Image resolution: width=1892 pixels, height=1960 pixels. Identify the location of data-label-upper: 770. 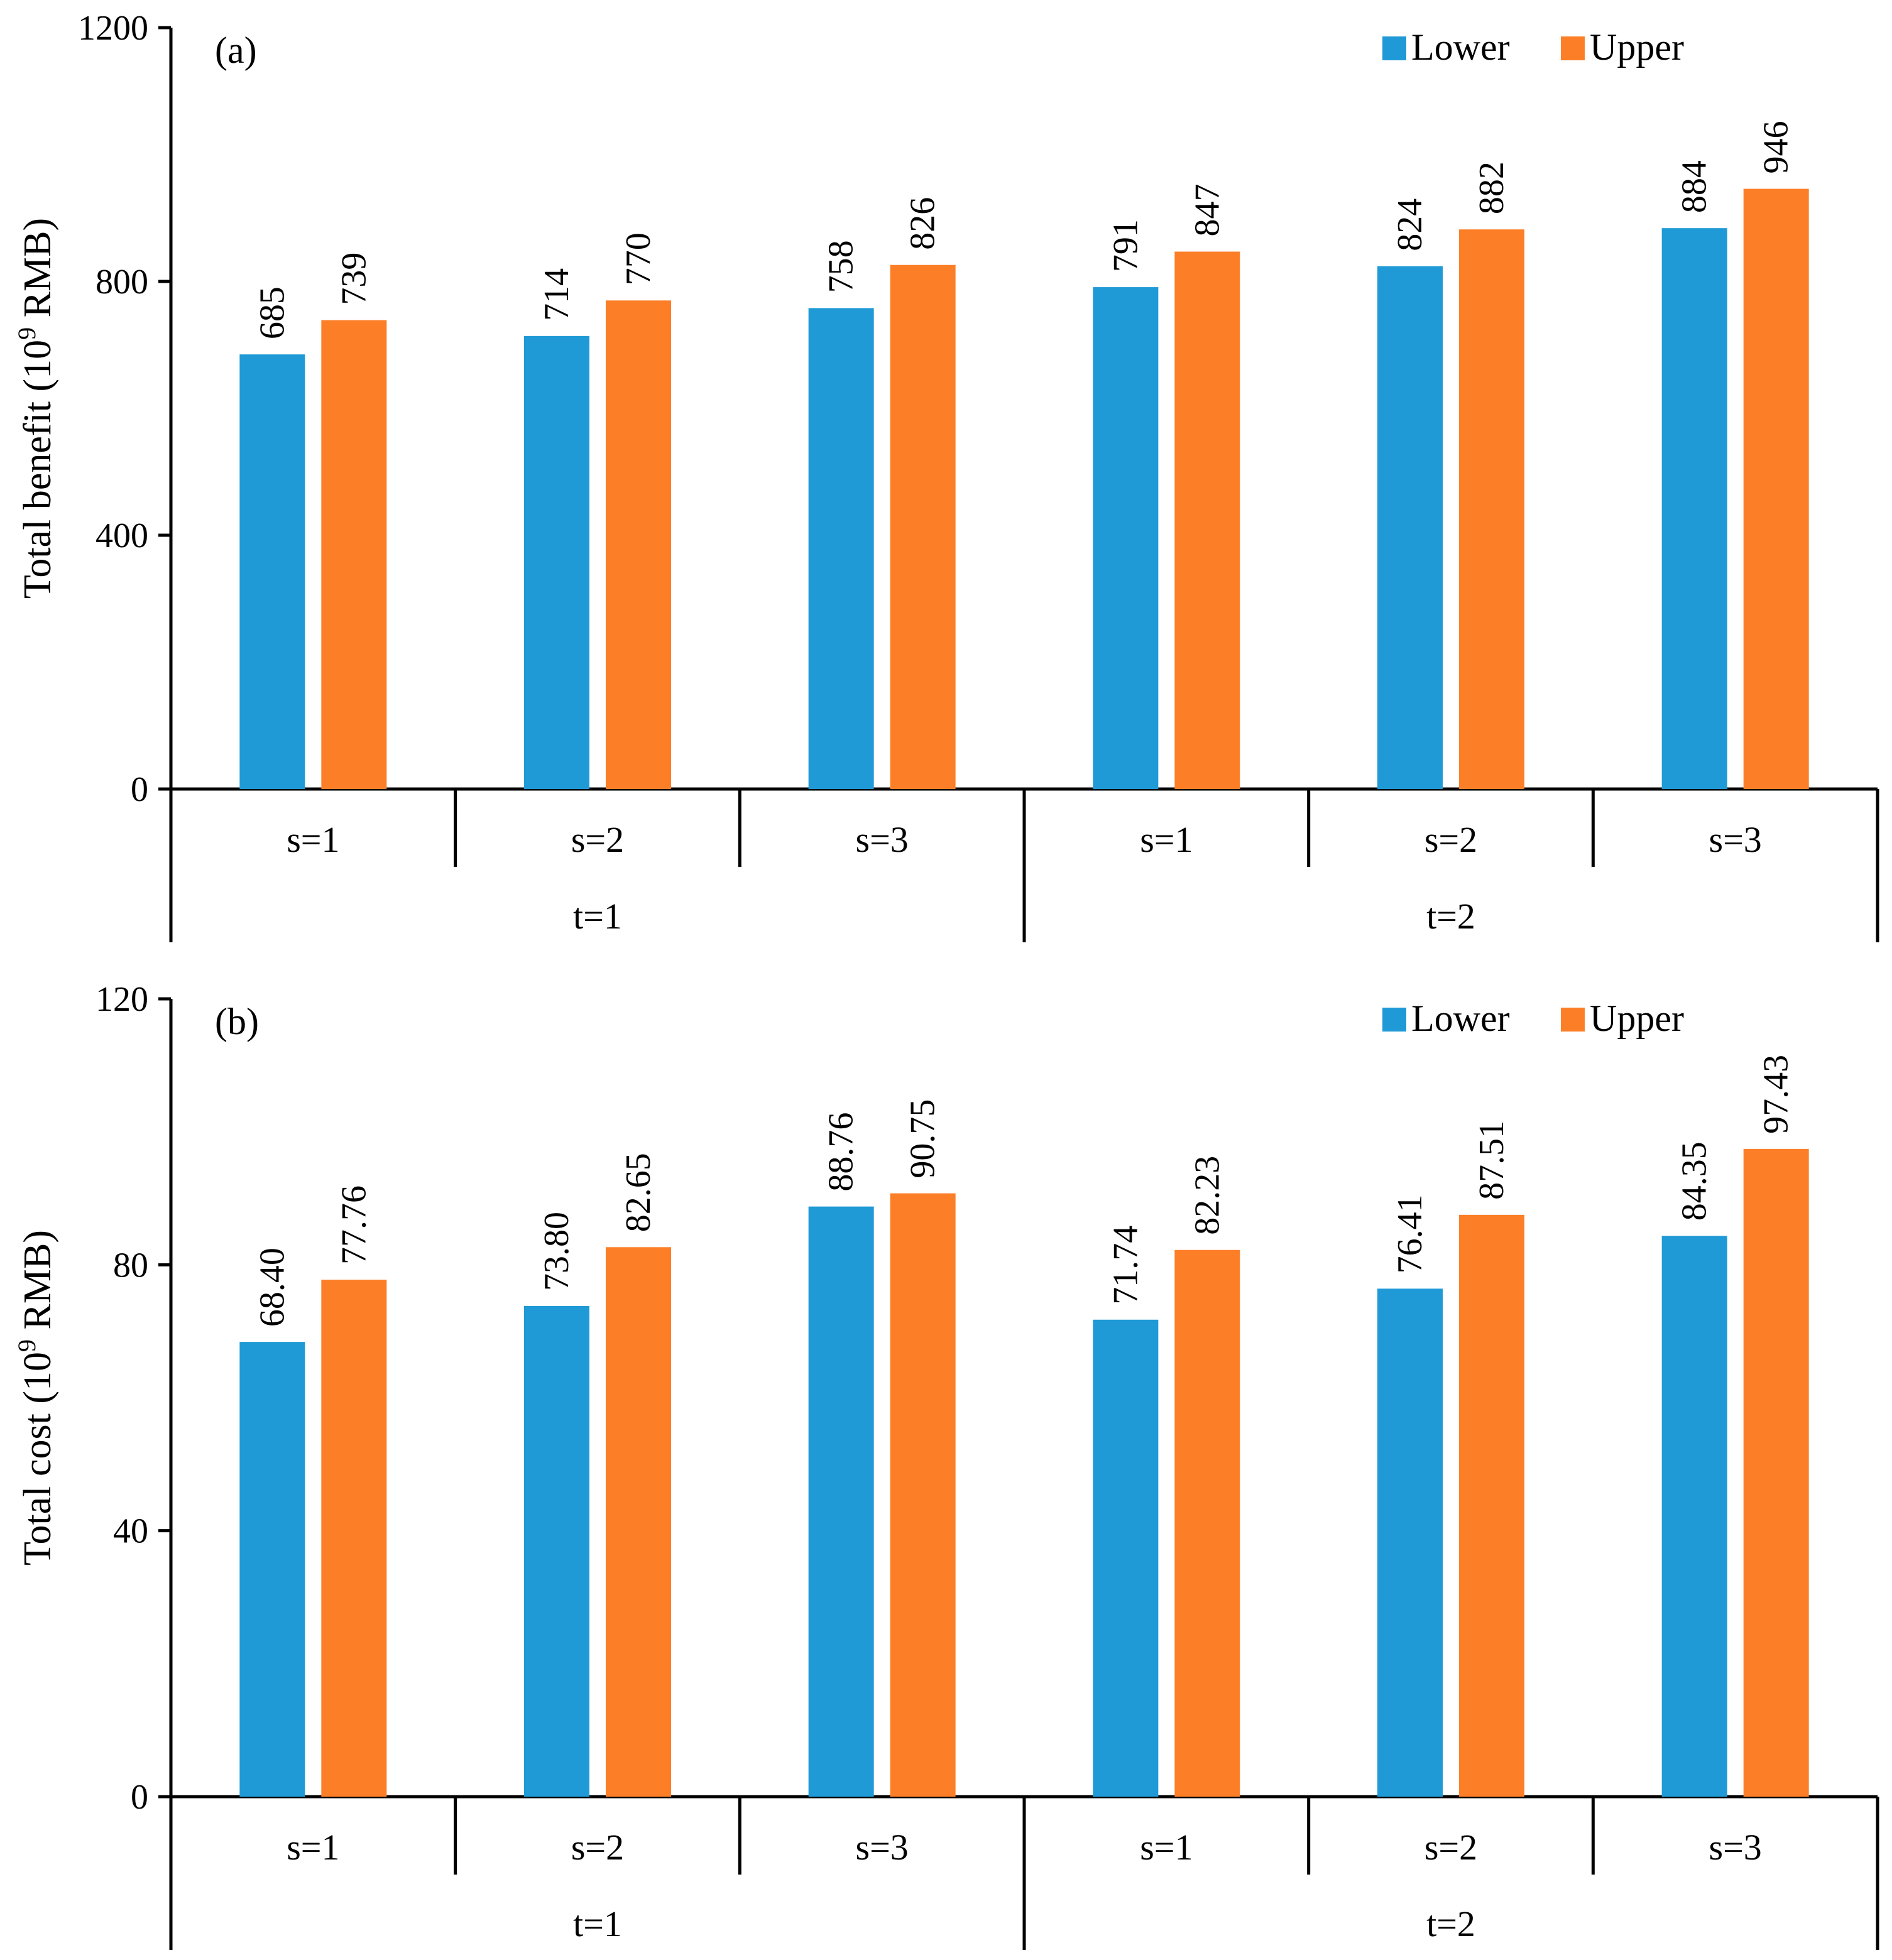
(638, 258).